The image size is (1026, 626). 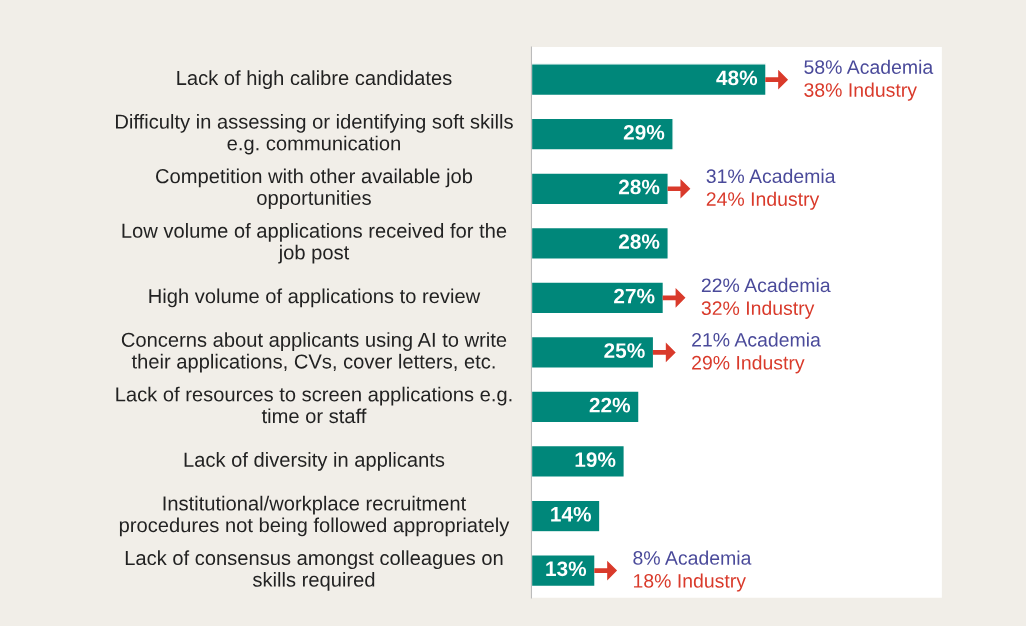 I want to click on y-tick-label: Institutional/workplace recruitment procedures not being followed appropriately, so click(x=314, y=516).